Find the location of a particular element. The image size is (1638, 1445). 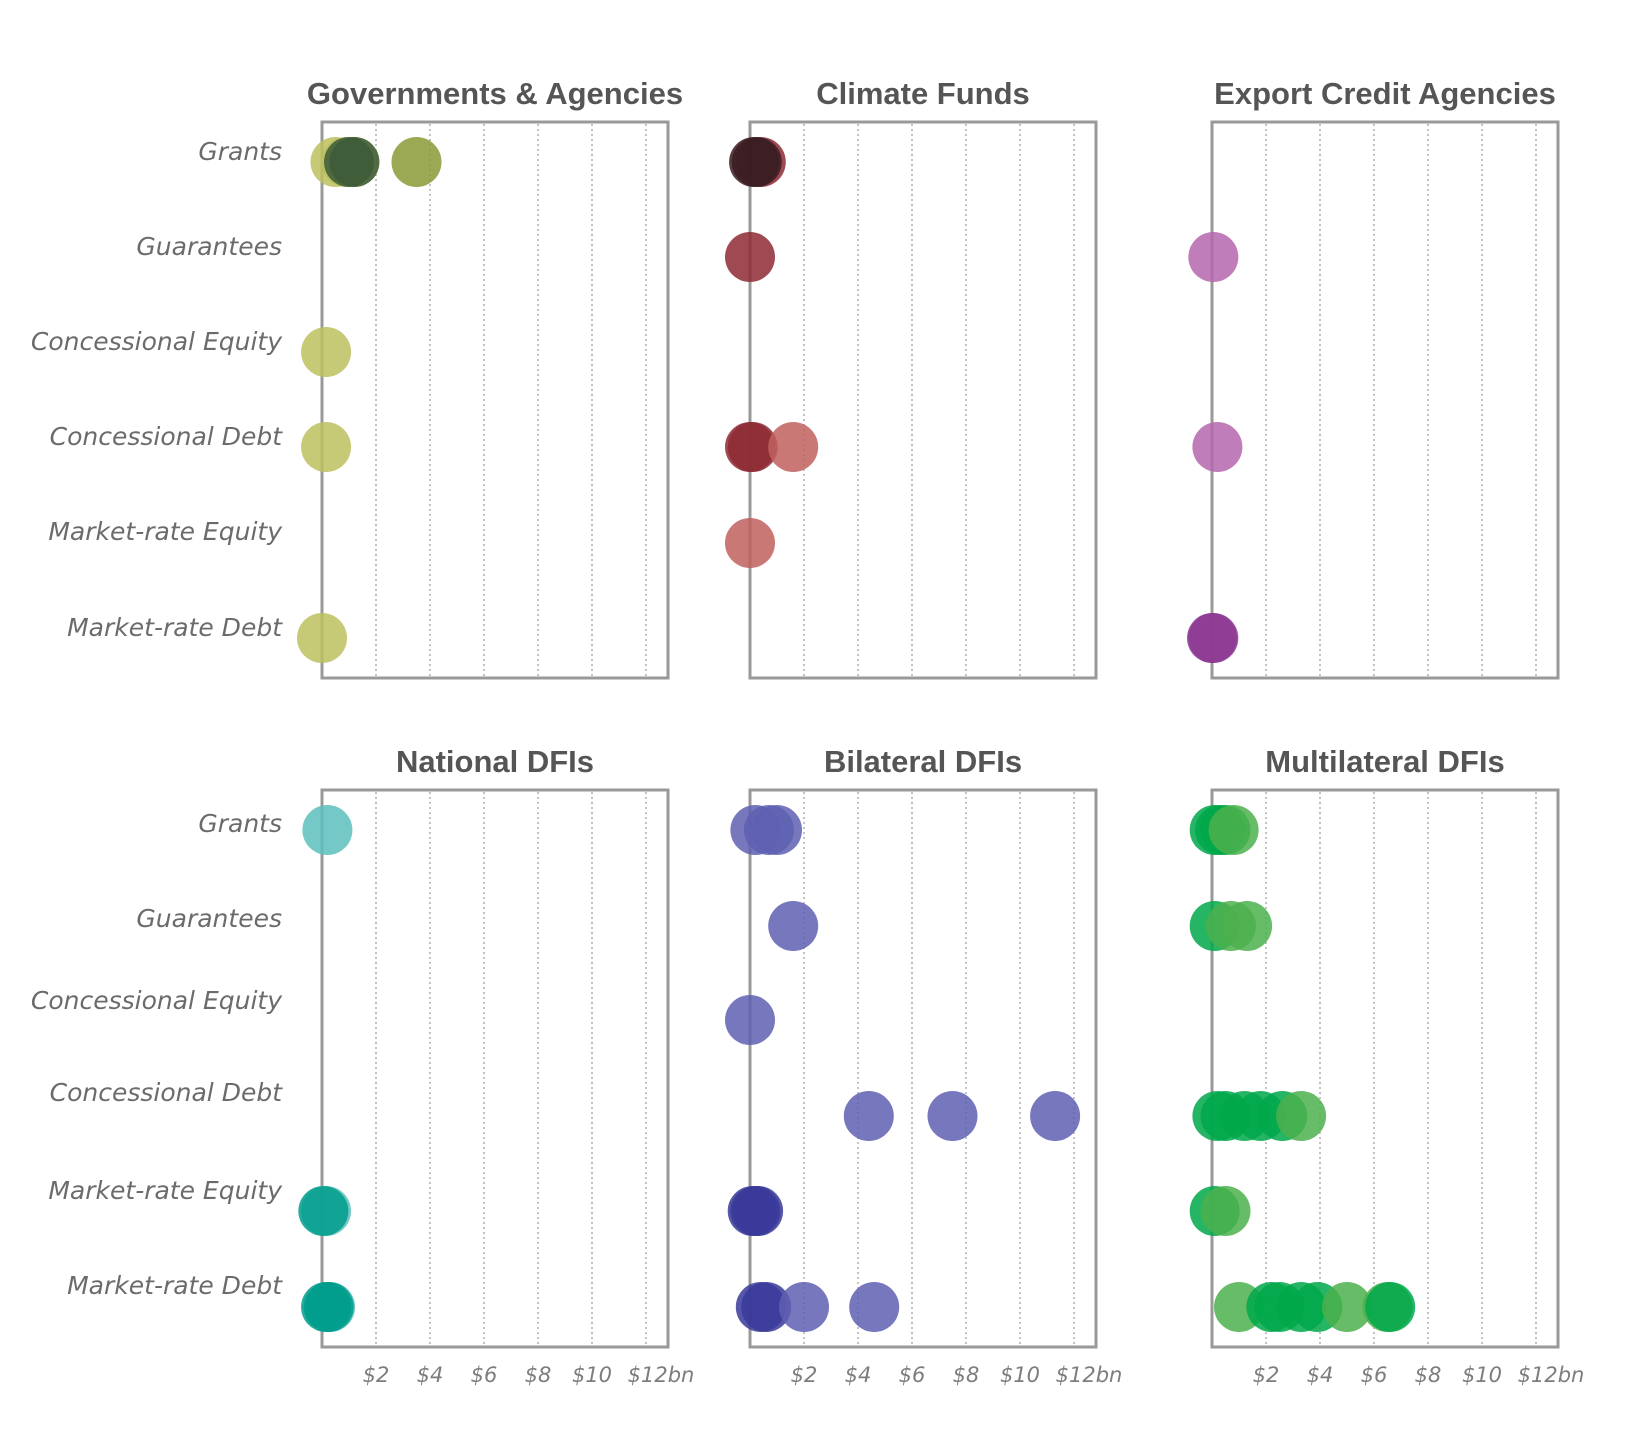

panel-title: National DFIs is located at coordinates (495, 761).